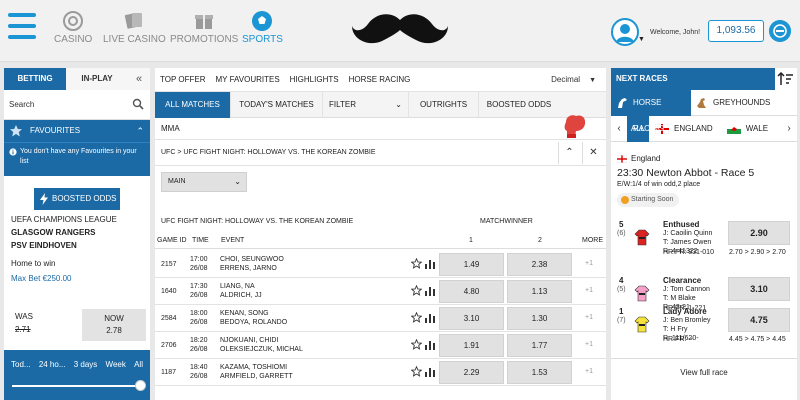 Image resolution: width=800 pixels, height=400 pixels. I want to click on race-title: 23:30 Newton Abbot - Race 5, so click(686, 173).